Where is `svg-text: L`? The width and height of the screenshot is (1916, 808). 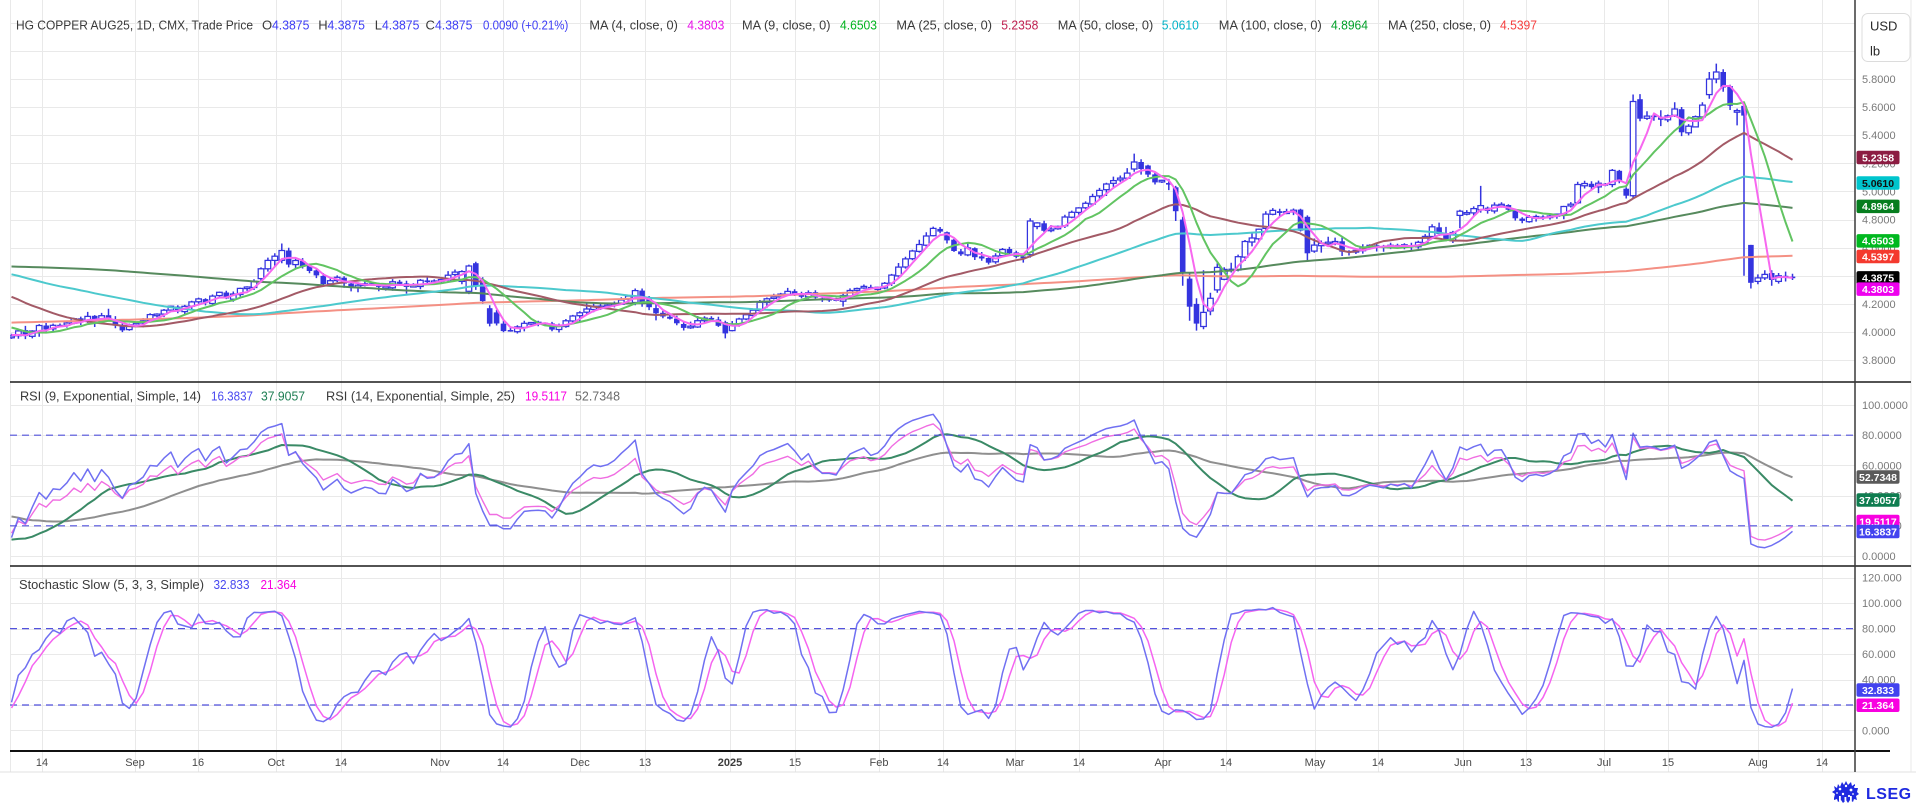
svg-text: L is located at coordinates (378, 25).